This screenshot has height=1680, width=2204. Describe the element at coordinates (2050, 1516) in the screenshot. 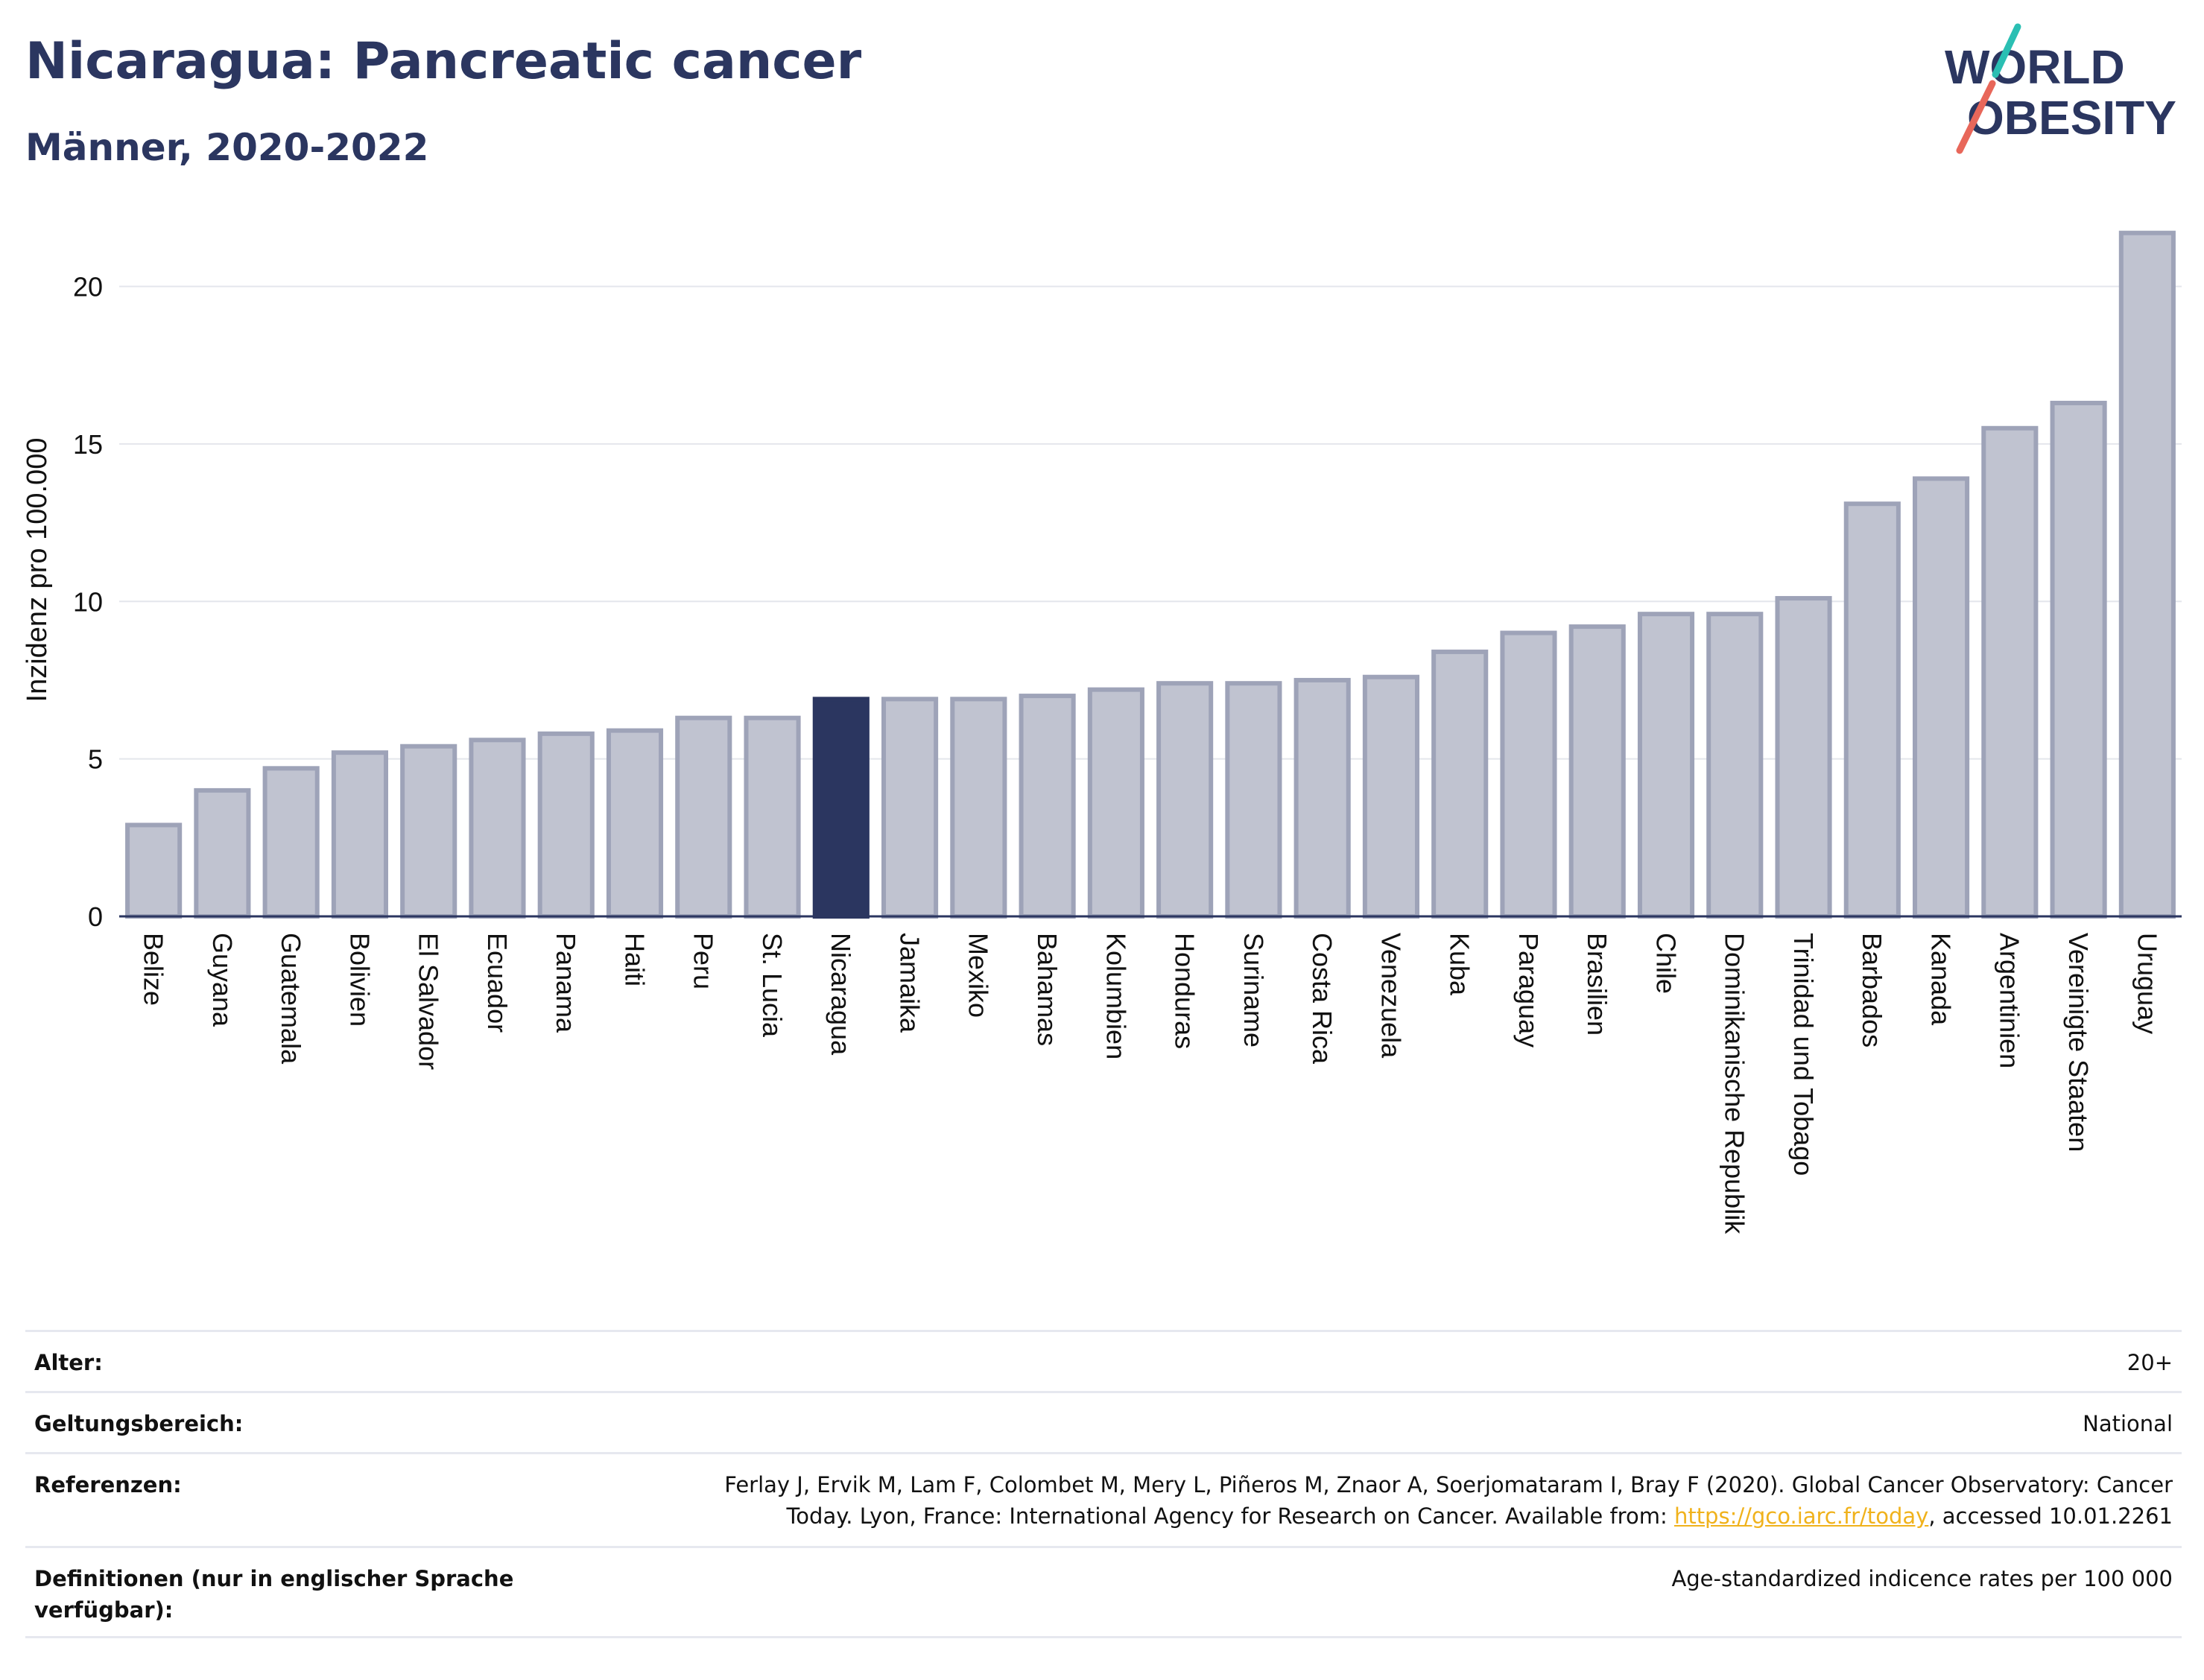

I see `reference-line2-post: , accessed 10.01.2261` at that location.